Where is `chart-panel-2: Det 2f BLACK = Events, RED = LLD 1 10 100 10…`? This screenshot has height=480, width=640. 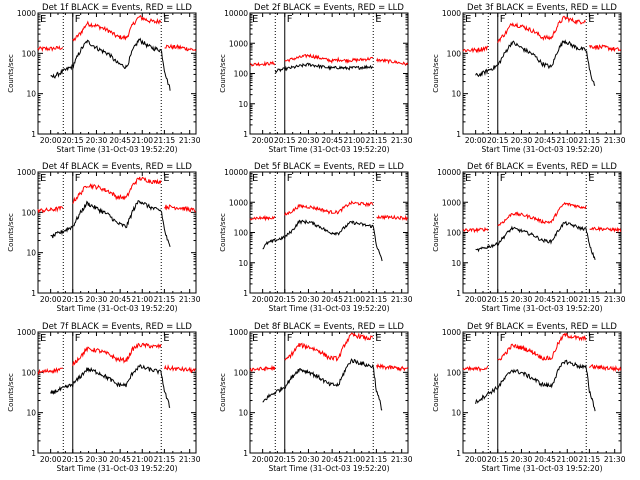 chart-panel-2: Det 2f BLACK = Events, RED = LLD 1 10 100 10… is located at coordinates (316, 78).